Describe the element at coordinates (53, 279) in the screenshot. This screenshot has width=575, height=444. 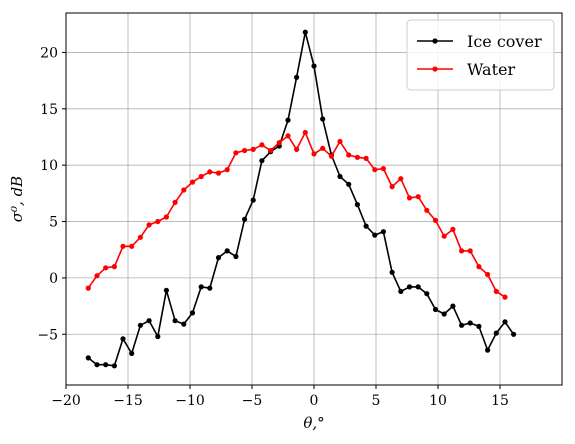
I see `y-tick-label: 0` at that location.